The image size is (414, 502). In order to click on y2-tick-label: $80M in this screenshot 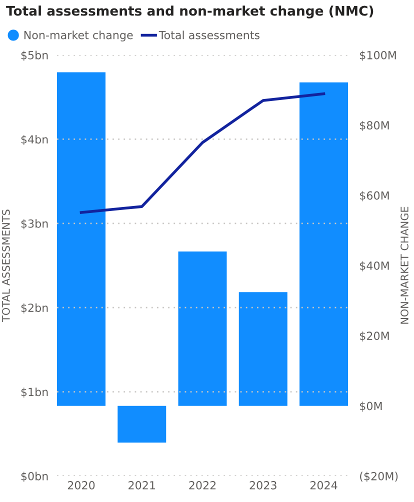, I will do `click(374, 126)`.